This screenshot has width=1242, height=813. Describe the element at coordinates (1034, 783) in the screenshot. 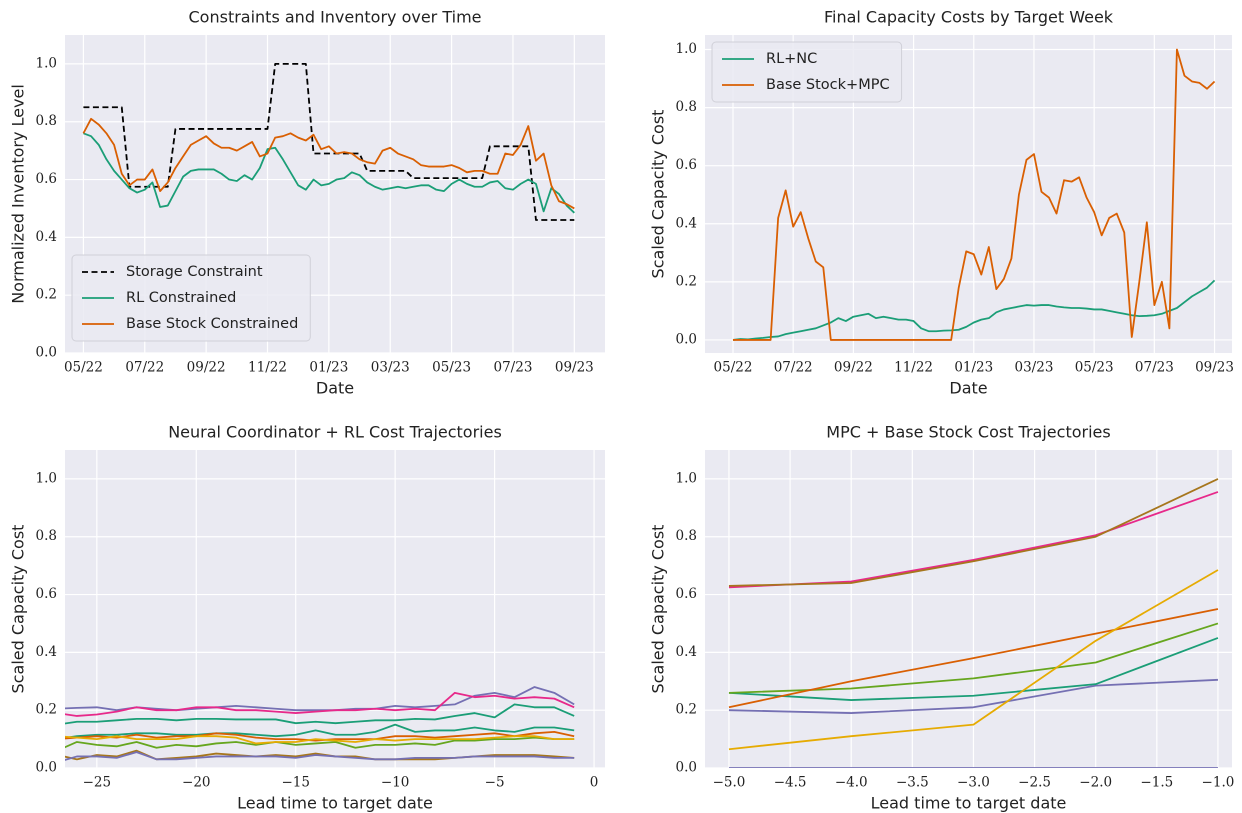

I see `x-tick-label: −2.5` at that location.